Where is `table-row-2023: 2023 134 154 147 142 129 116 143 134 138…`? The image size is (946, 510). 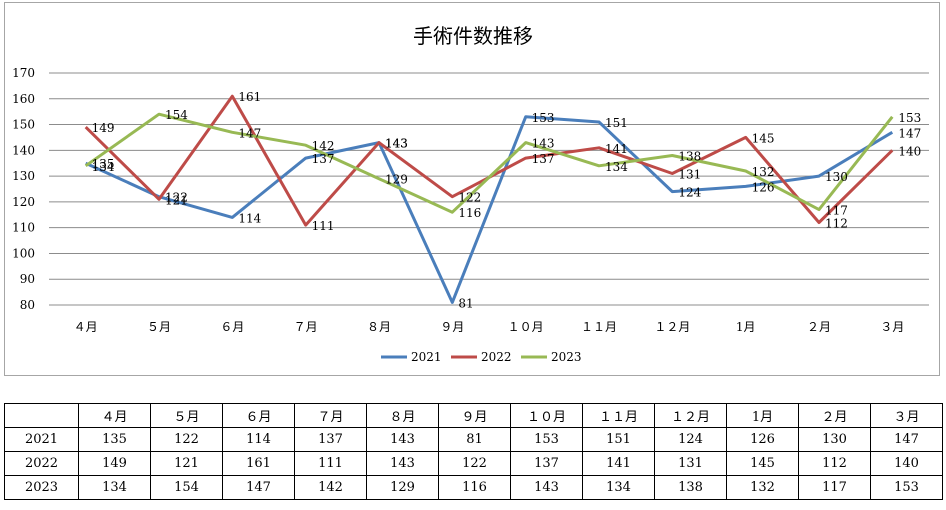 table-row-2023: 2023 134 154 147 142 129 116 143 134 138… is located at coordinates (473, 487).